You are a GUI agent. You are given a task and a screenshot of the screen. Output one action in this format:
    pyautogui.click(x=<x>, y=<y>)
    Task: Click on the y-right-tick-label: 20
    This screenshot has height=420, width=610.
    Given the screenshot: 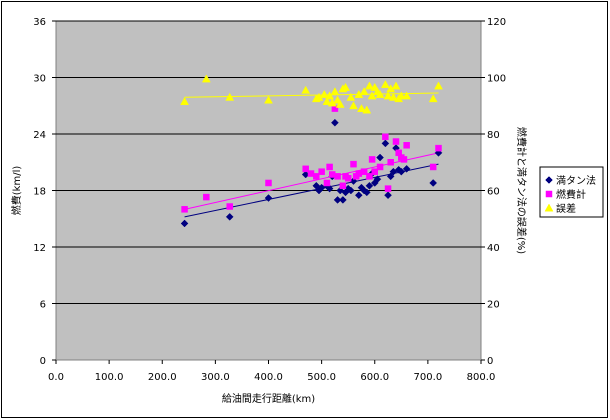 What is the action you would take?
    pyautogui.click(x=493, y=305)
    